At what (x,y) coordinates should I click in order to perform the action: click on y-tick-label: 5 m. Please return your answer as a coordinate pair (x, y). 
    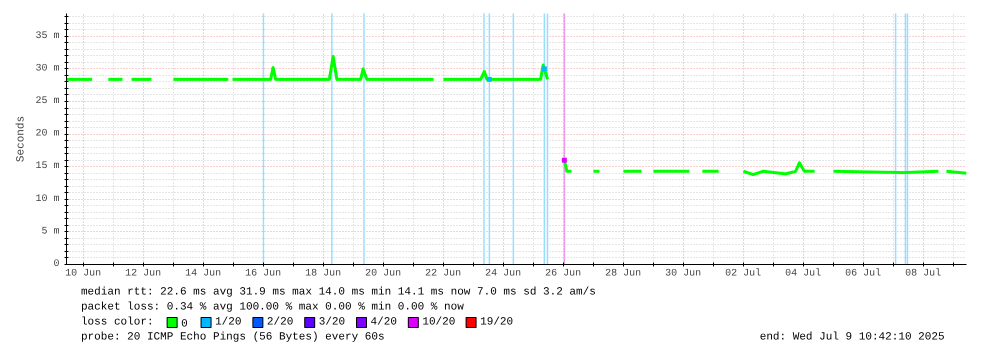
    Looking at the image, I should click on (50, 232).